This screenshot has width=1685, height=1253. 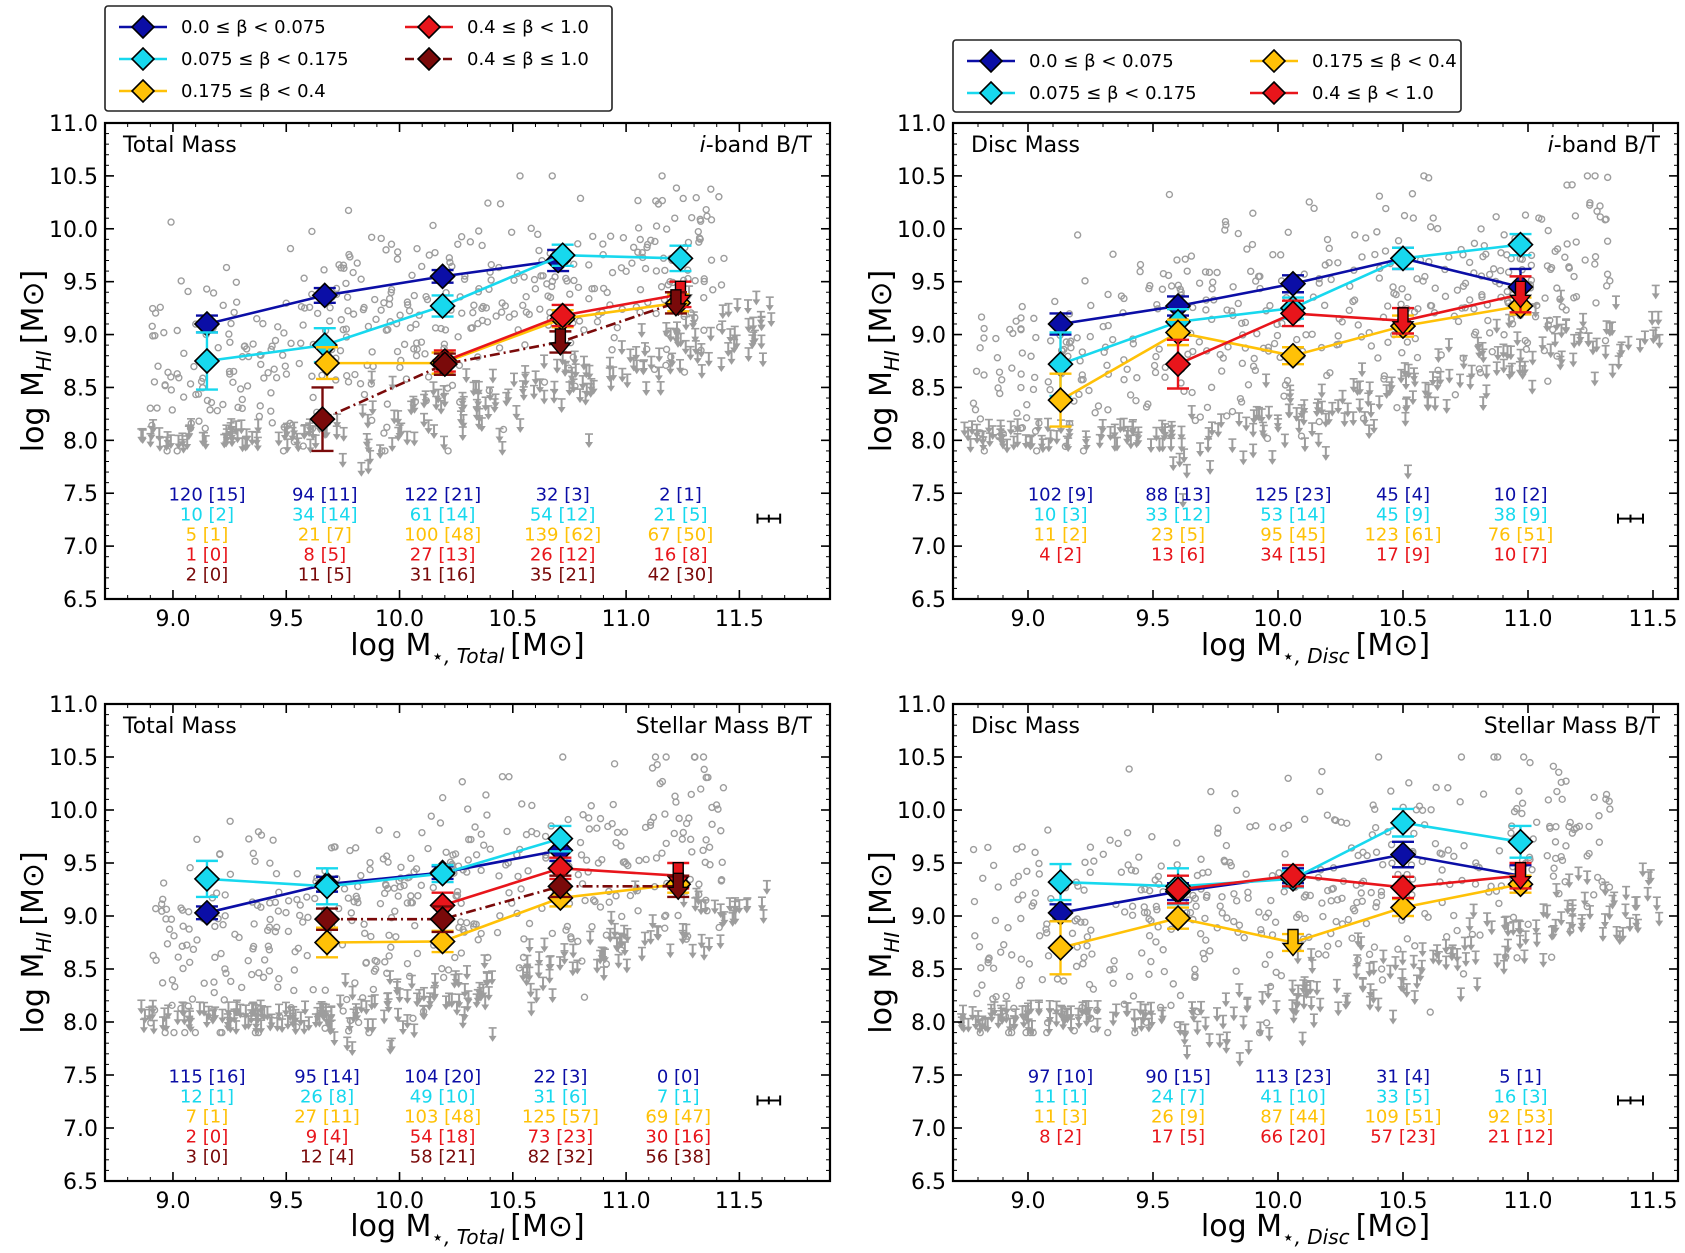 What do you see at coordinates (467, 656) in the screenshot?
I see `x-label-sub: ⋆, Total` at bounding box center [467, 656].